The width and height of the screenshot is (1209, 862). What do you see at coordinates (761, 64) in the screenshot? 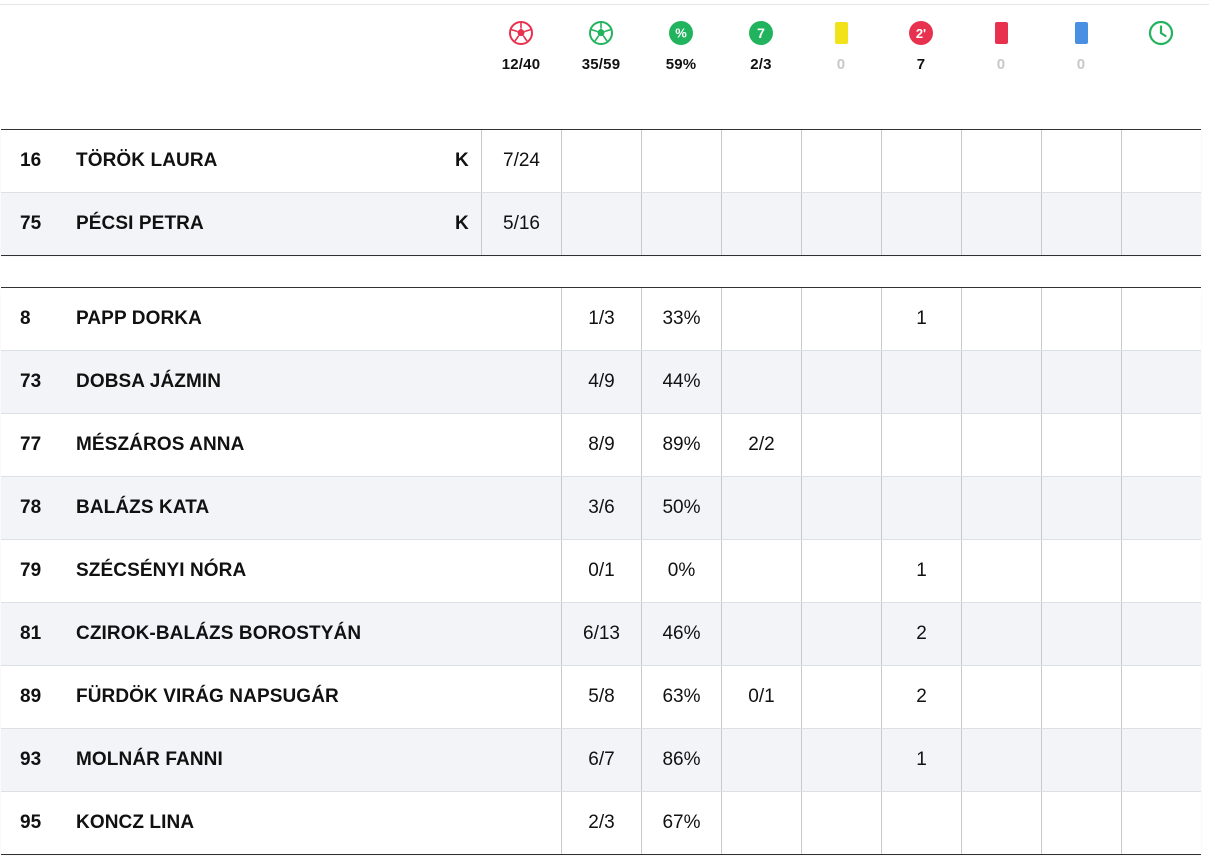
I see `header-value: 2/3` at bounding box center [761, 64].